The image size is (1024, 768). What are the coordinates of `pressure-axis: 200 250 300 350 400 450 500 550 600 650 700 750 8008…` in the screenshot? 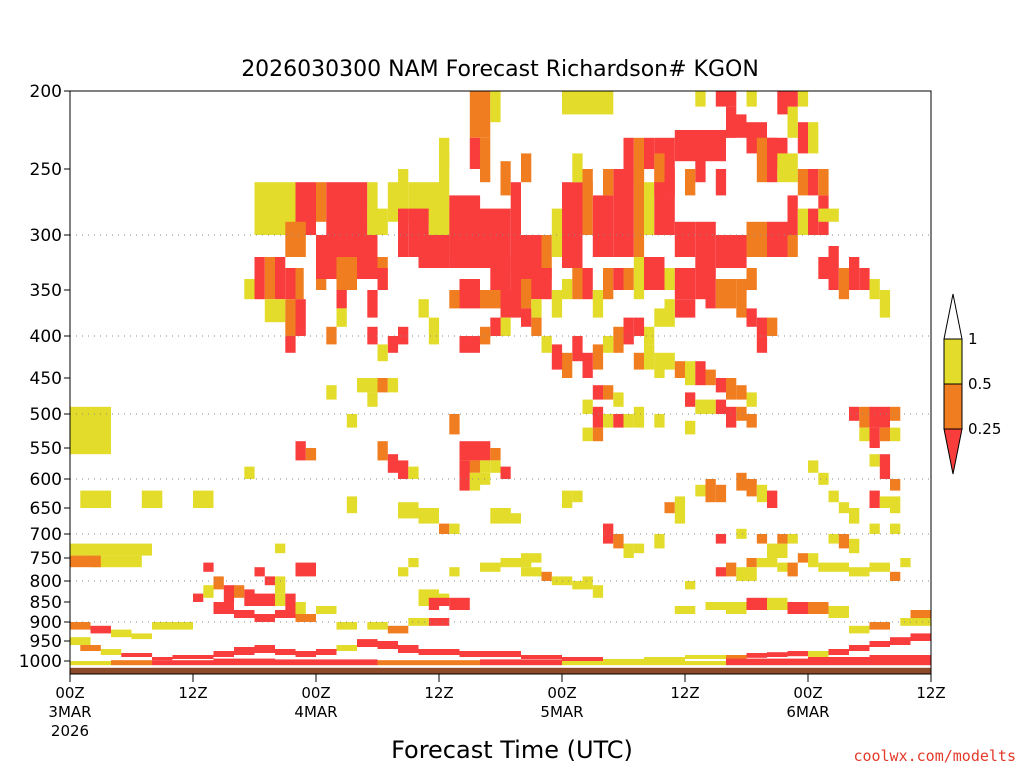 It's located at (44, 377).